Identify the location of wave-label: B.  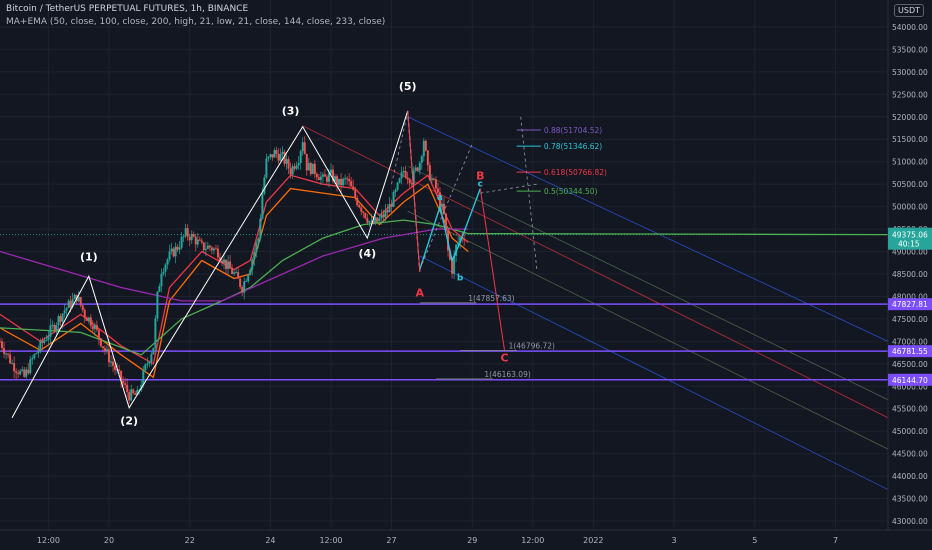
(480, 176).